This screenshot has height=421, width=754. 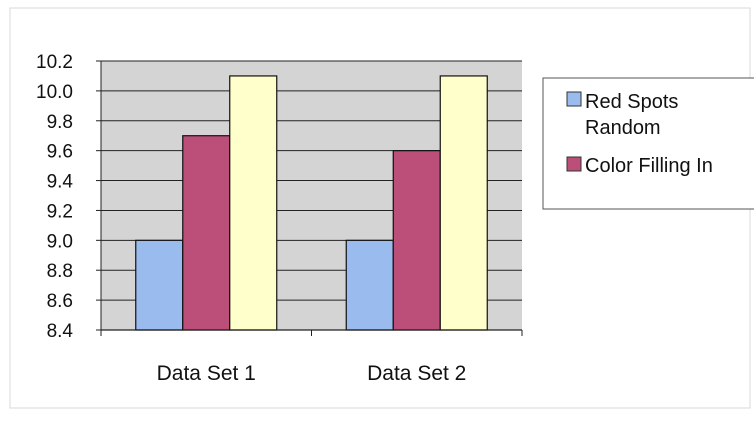 I want to click on legend-label-color-filling-in: Color Filling In, so click(x=649, y=166).